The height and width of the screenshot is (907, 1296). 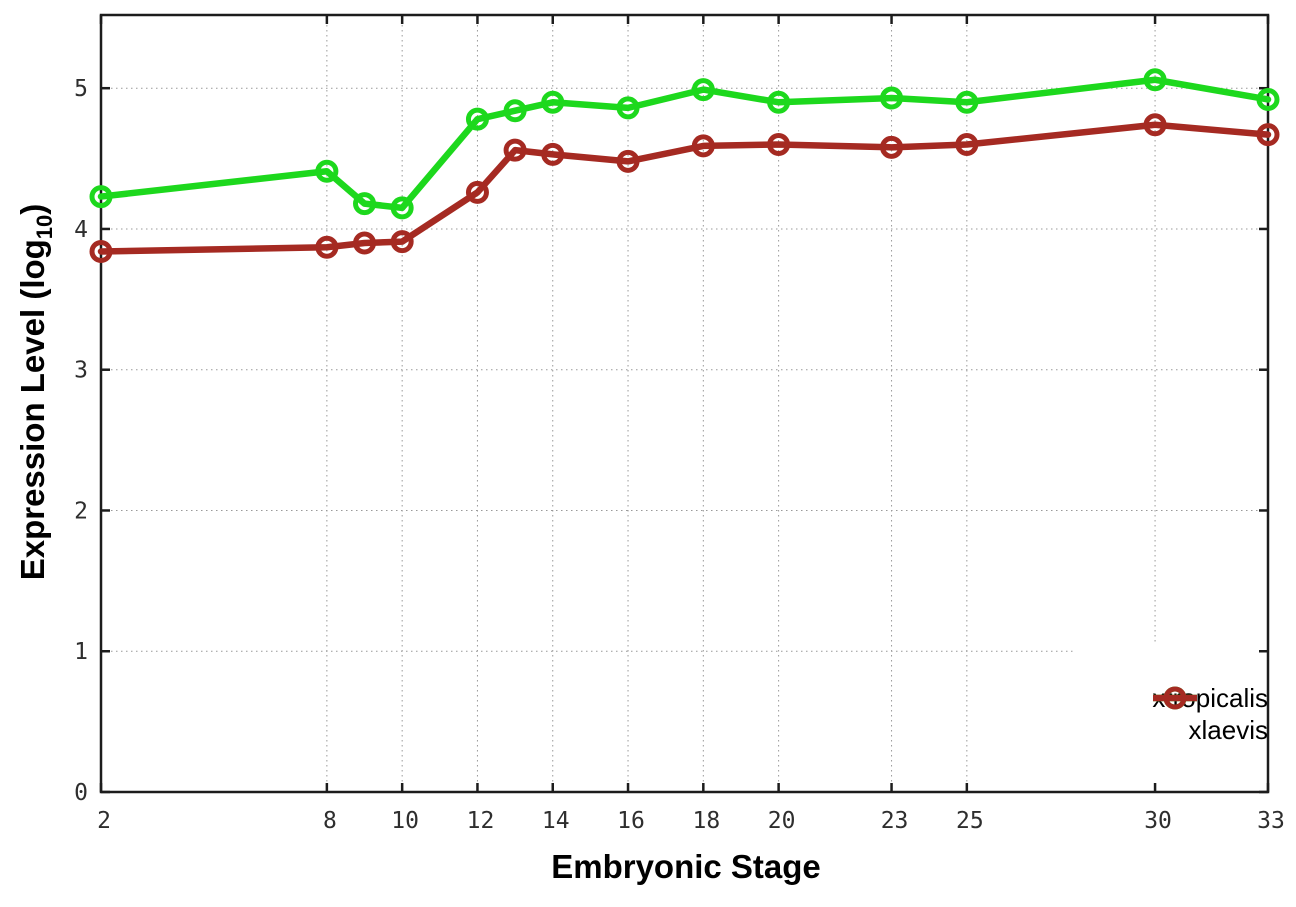 I want to click on series-line-xtropicalis, so click(x=684, y=144).